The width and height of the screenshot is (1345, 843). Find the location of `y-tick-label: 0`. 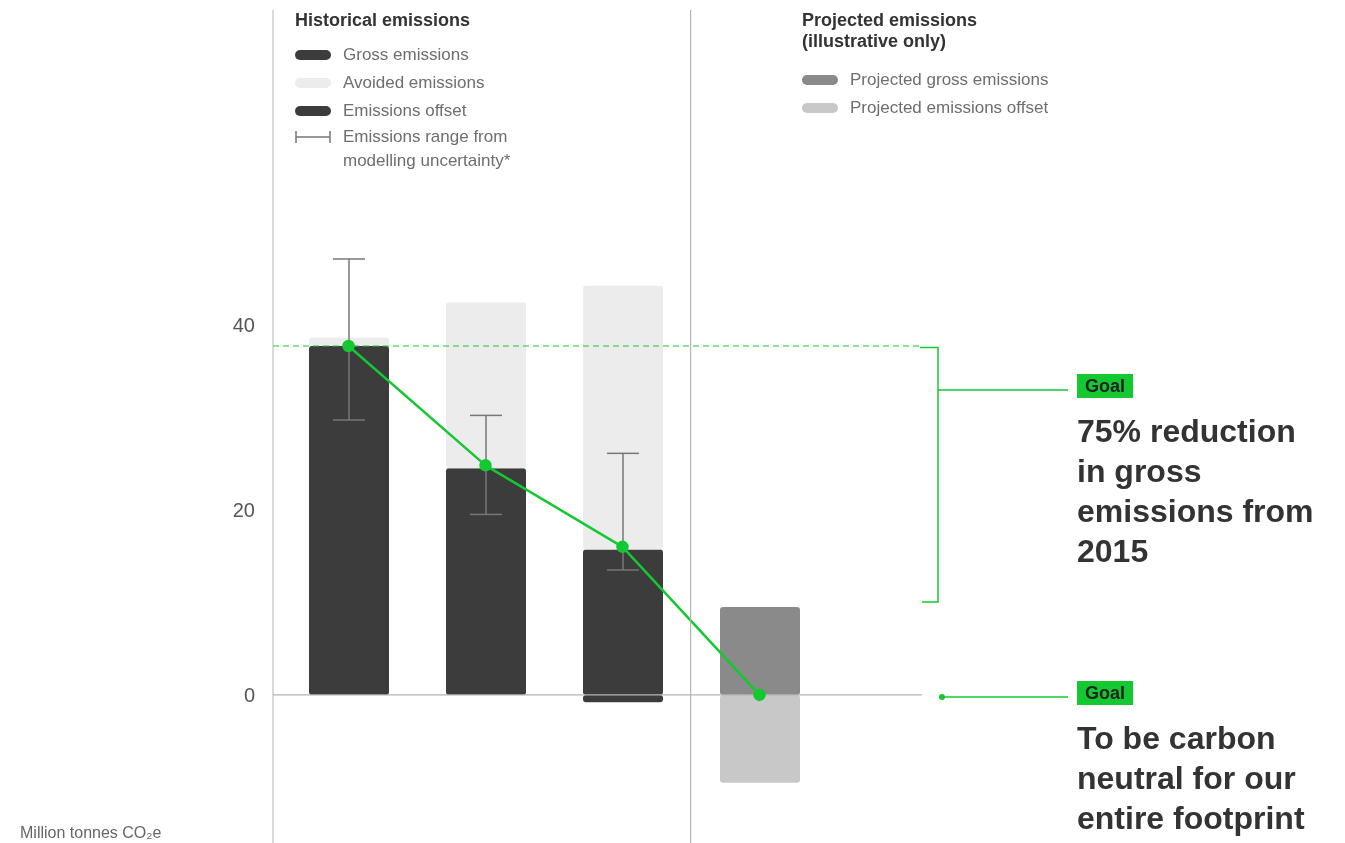

y-tick-label: 0 is located at coordinates (249, 695).